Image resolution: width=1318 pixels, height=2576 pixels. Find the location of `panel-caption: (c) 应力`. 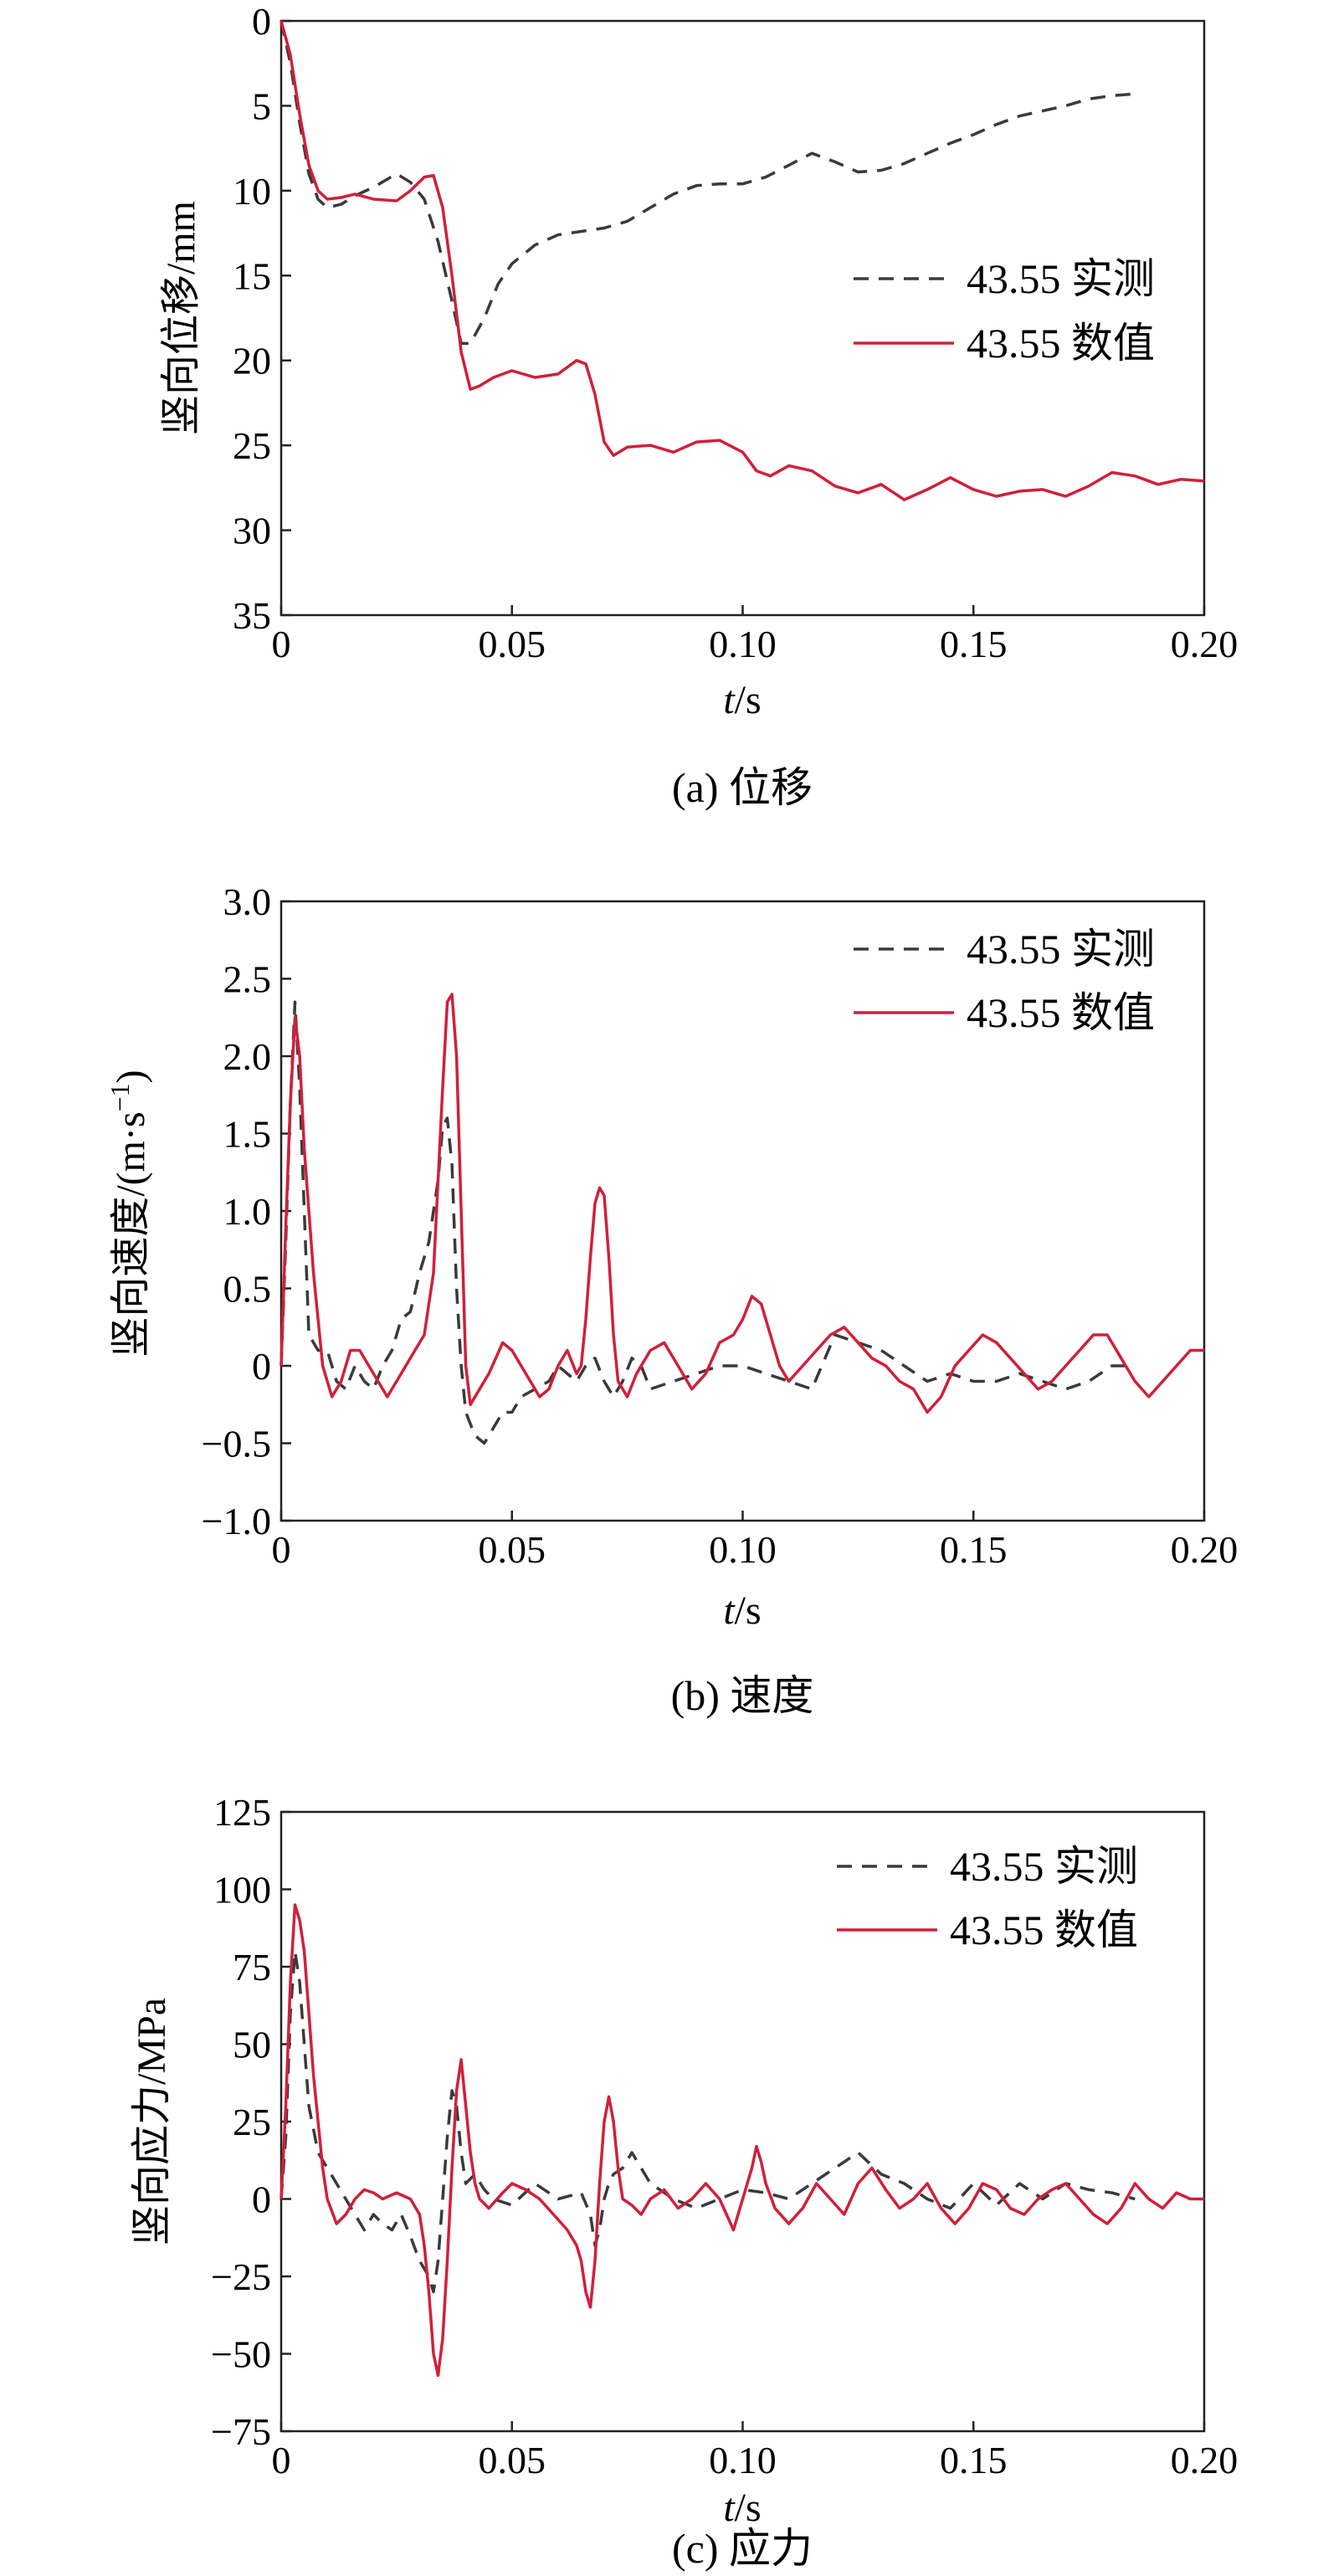

panel-caption: (c) 应力 is located at coordinates (742, 2548).